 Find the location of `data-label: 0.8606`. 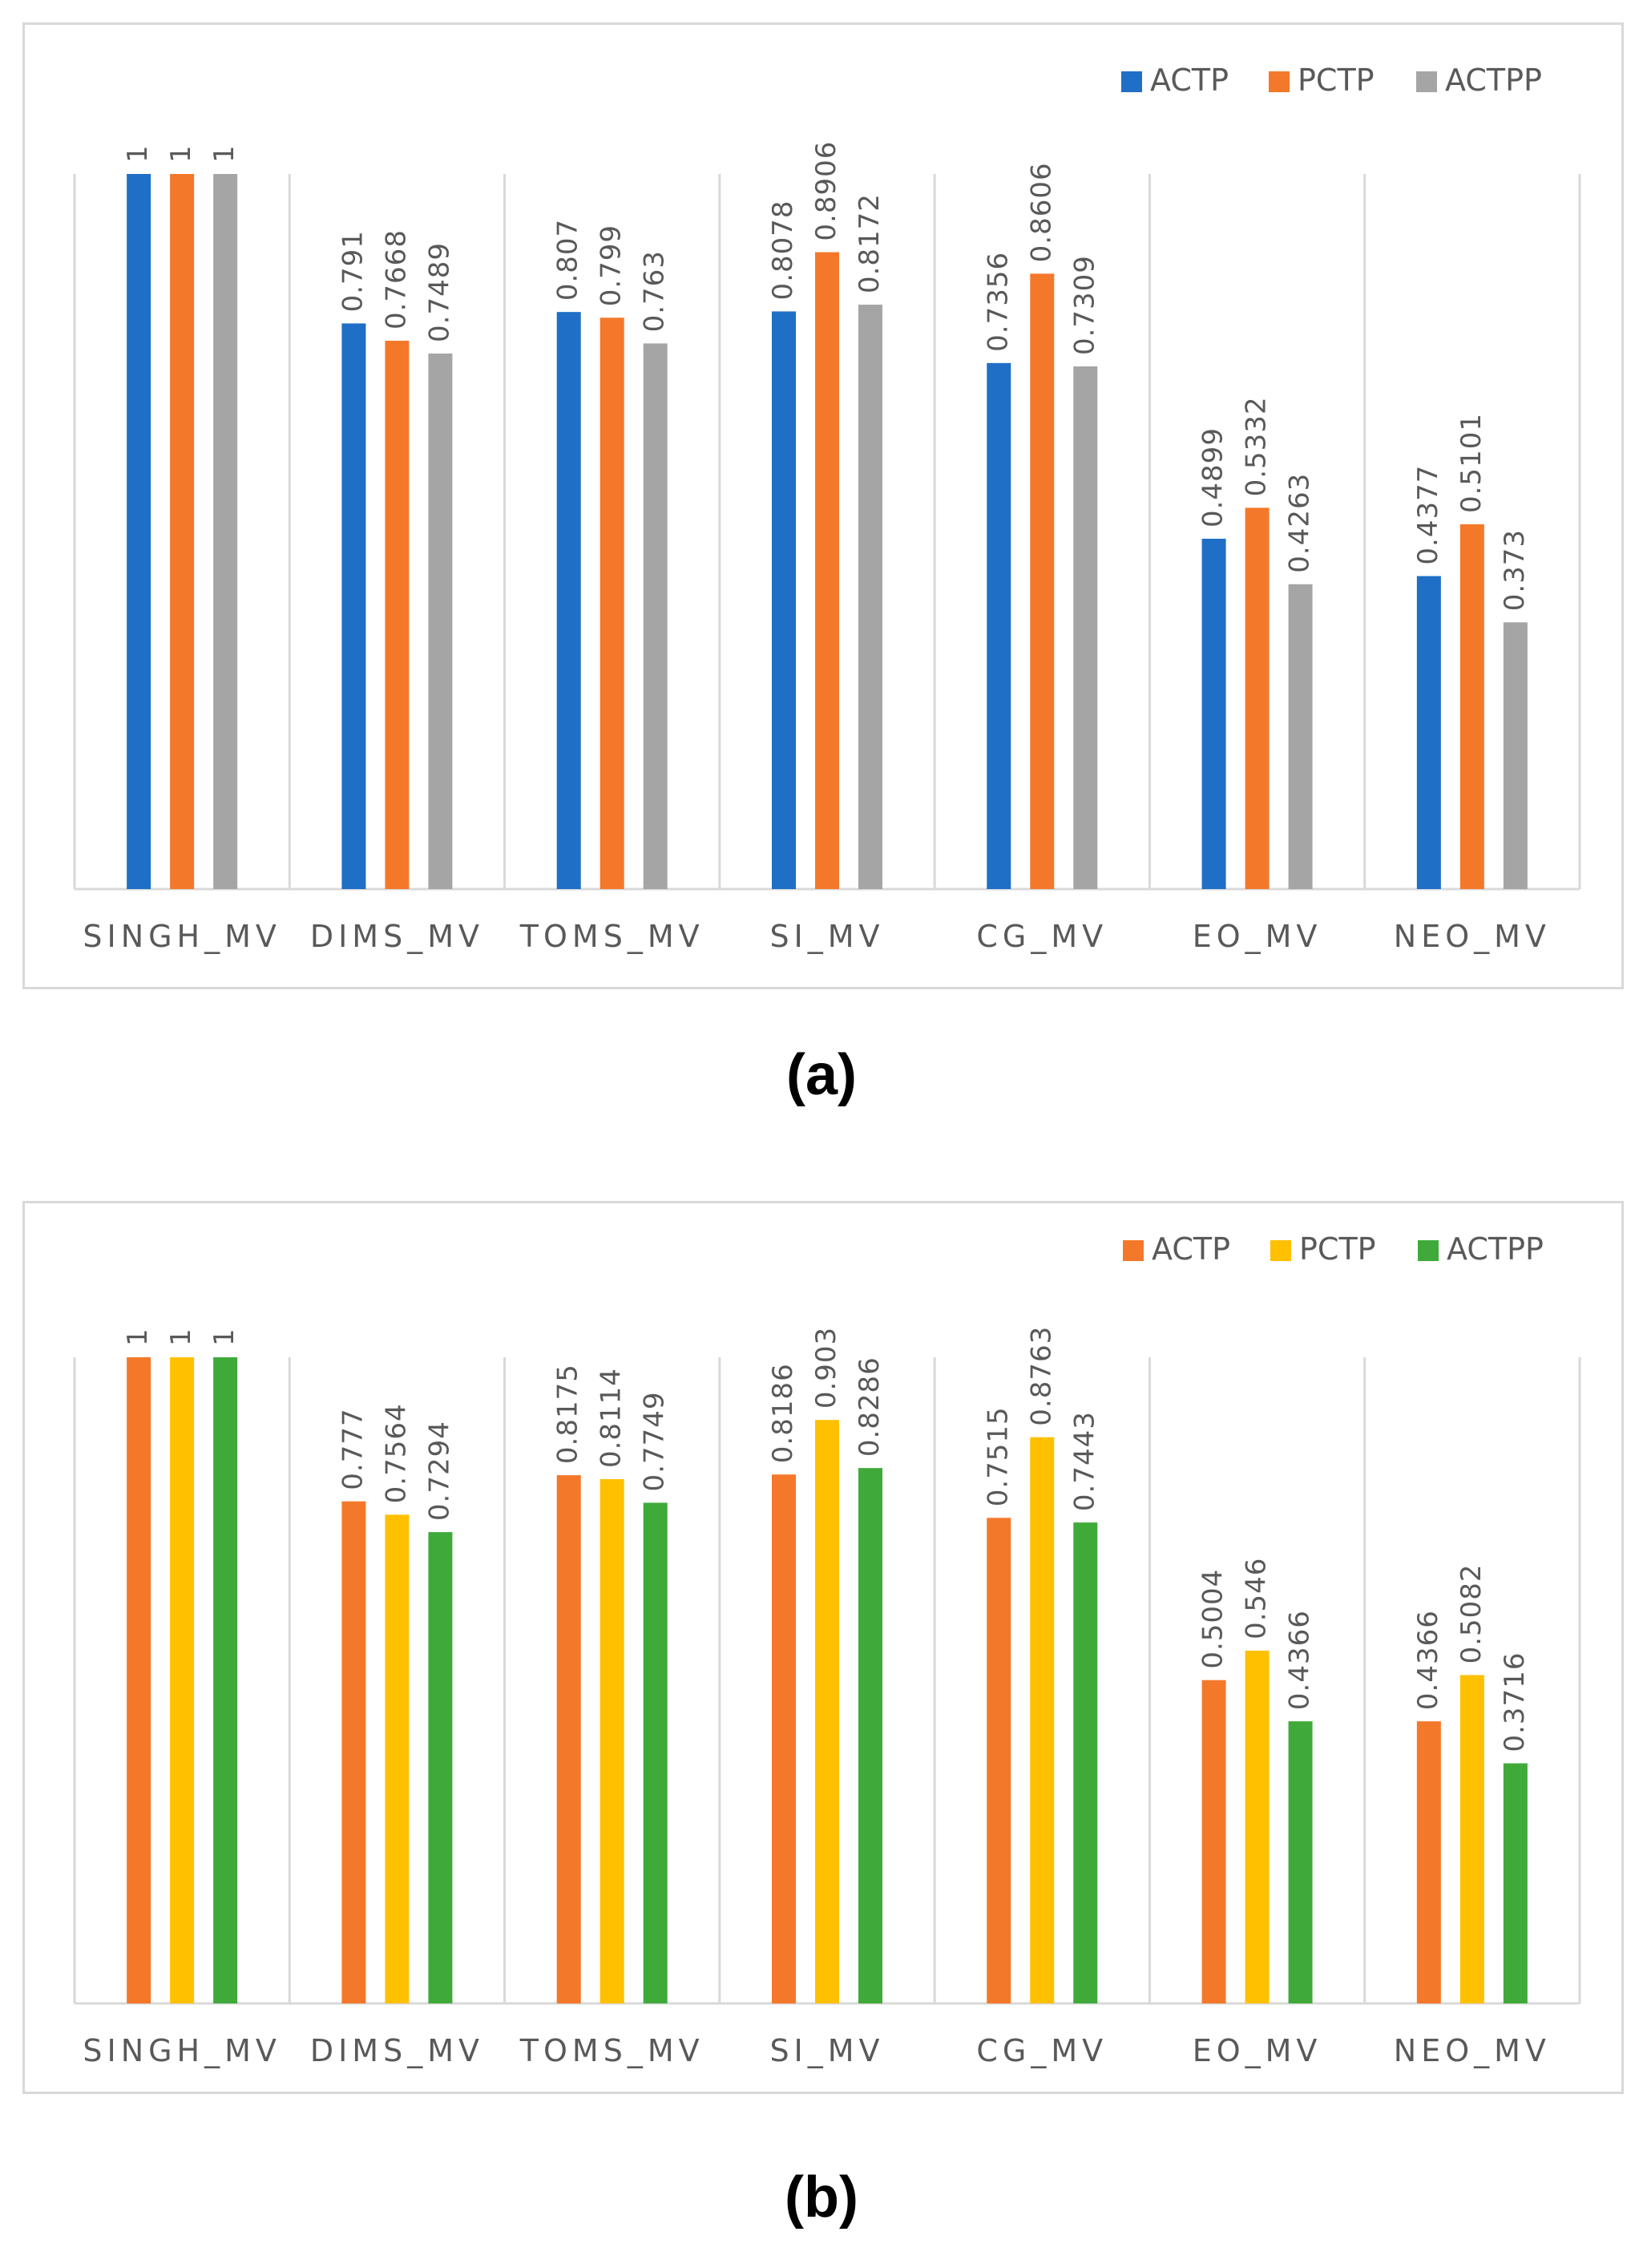

data-label: 0.8606 is located at coordinates (1041, 212).